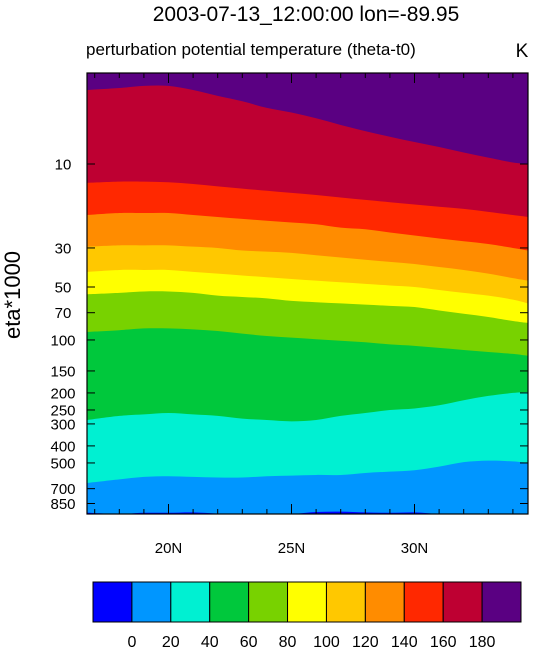  Describe the element at coordinates (404, 642) in the screenshot. I see `colorbar-label: 140` at that location.